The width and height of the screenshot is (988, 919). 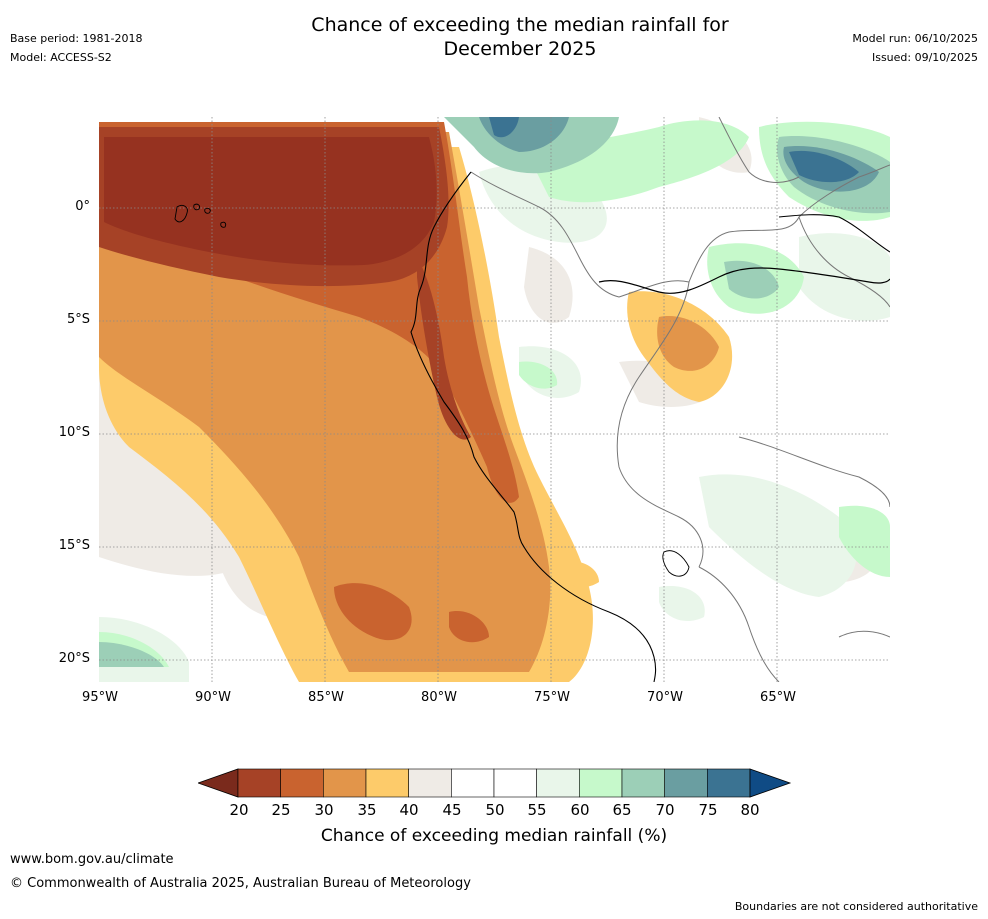 I want to click on lon-label: 95°W, so click(x=100, y=697).